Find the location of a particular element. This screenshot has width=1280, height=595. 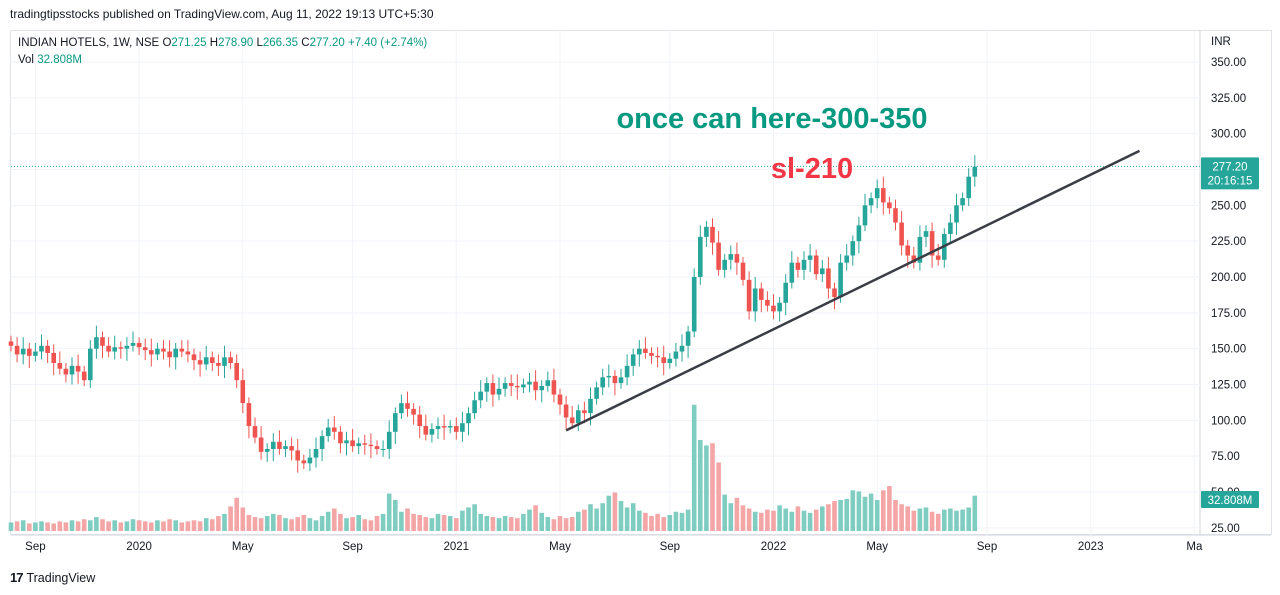

time-tick-label: Ma is located at coordinates (1194, 547).